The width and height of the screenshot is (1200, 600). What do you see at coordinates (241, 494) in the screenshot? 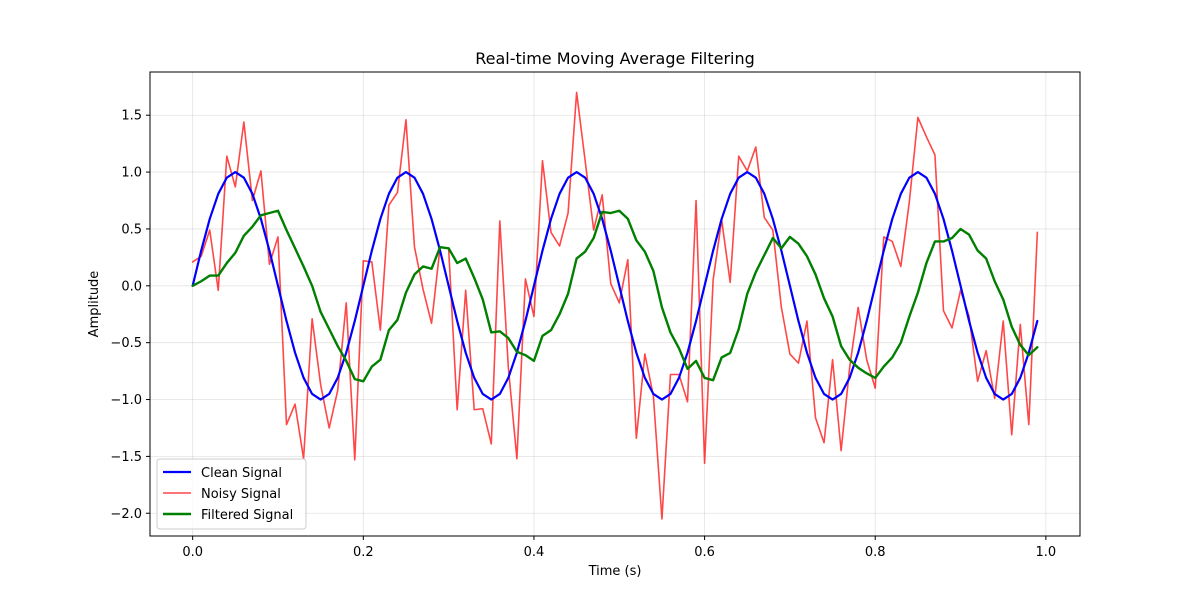
I see `legend-label-noisy-signal: Noisy Signal` at bounding box center [241, 494].